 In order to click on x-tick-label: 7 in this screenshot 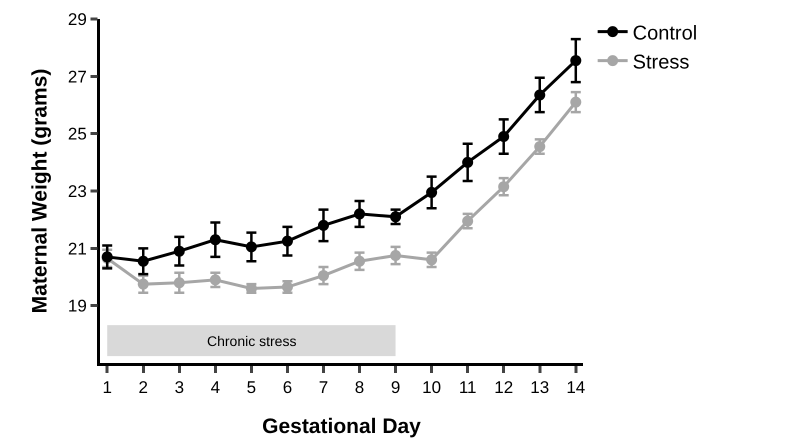, I will do `click(323, 388)`.